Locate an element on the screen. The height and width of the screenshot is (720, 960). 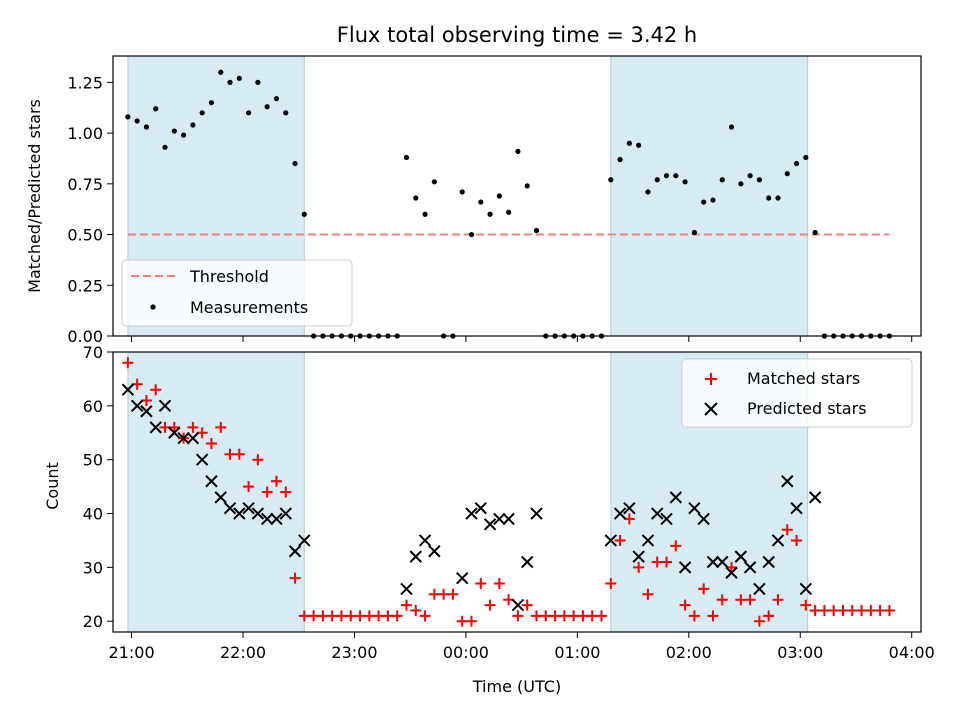
x-tick-label-3: 00:00 is located at coordinates (466, 652).